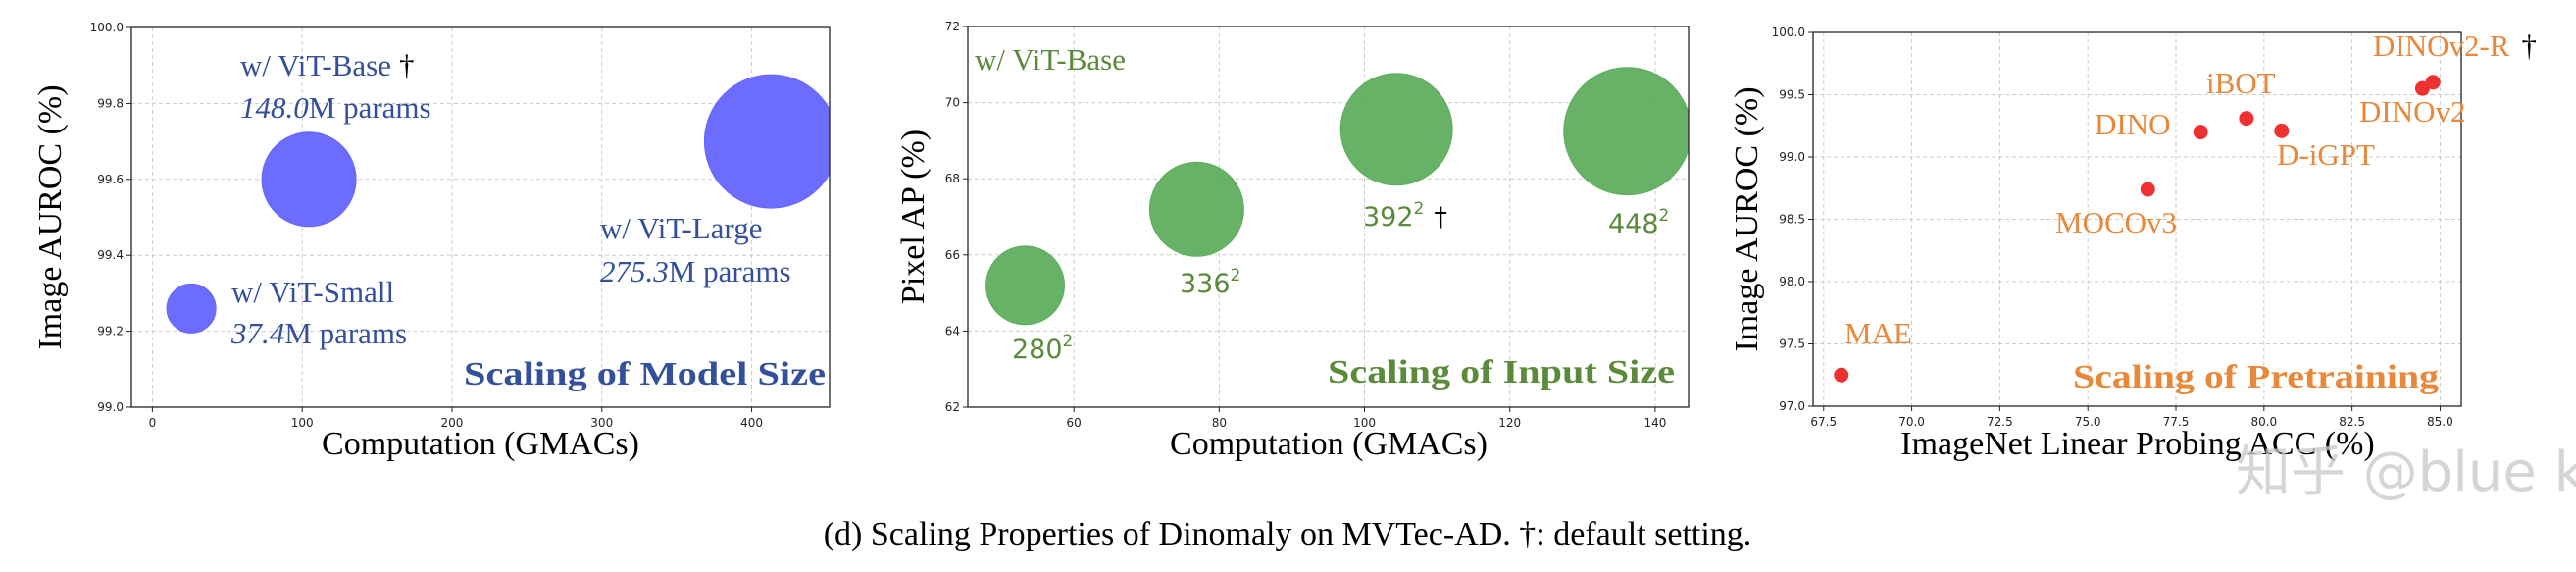  What do you see at coordinates (452, 423) in the screenshot?
I see `x-tick-label: 200` at bounding box center [452, 423].